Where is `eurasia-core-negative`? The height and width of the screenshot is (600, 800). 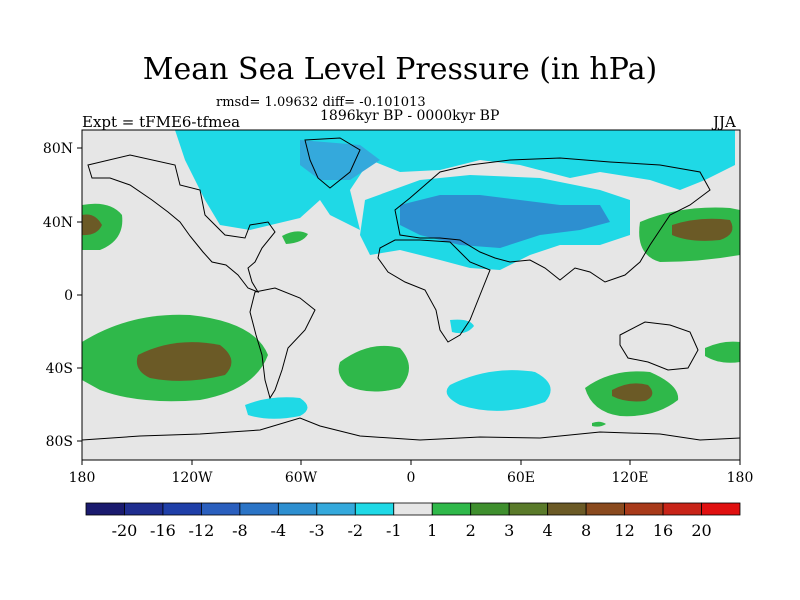 eurasia-core-negative is located at coordinates (505, 221).